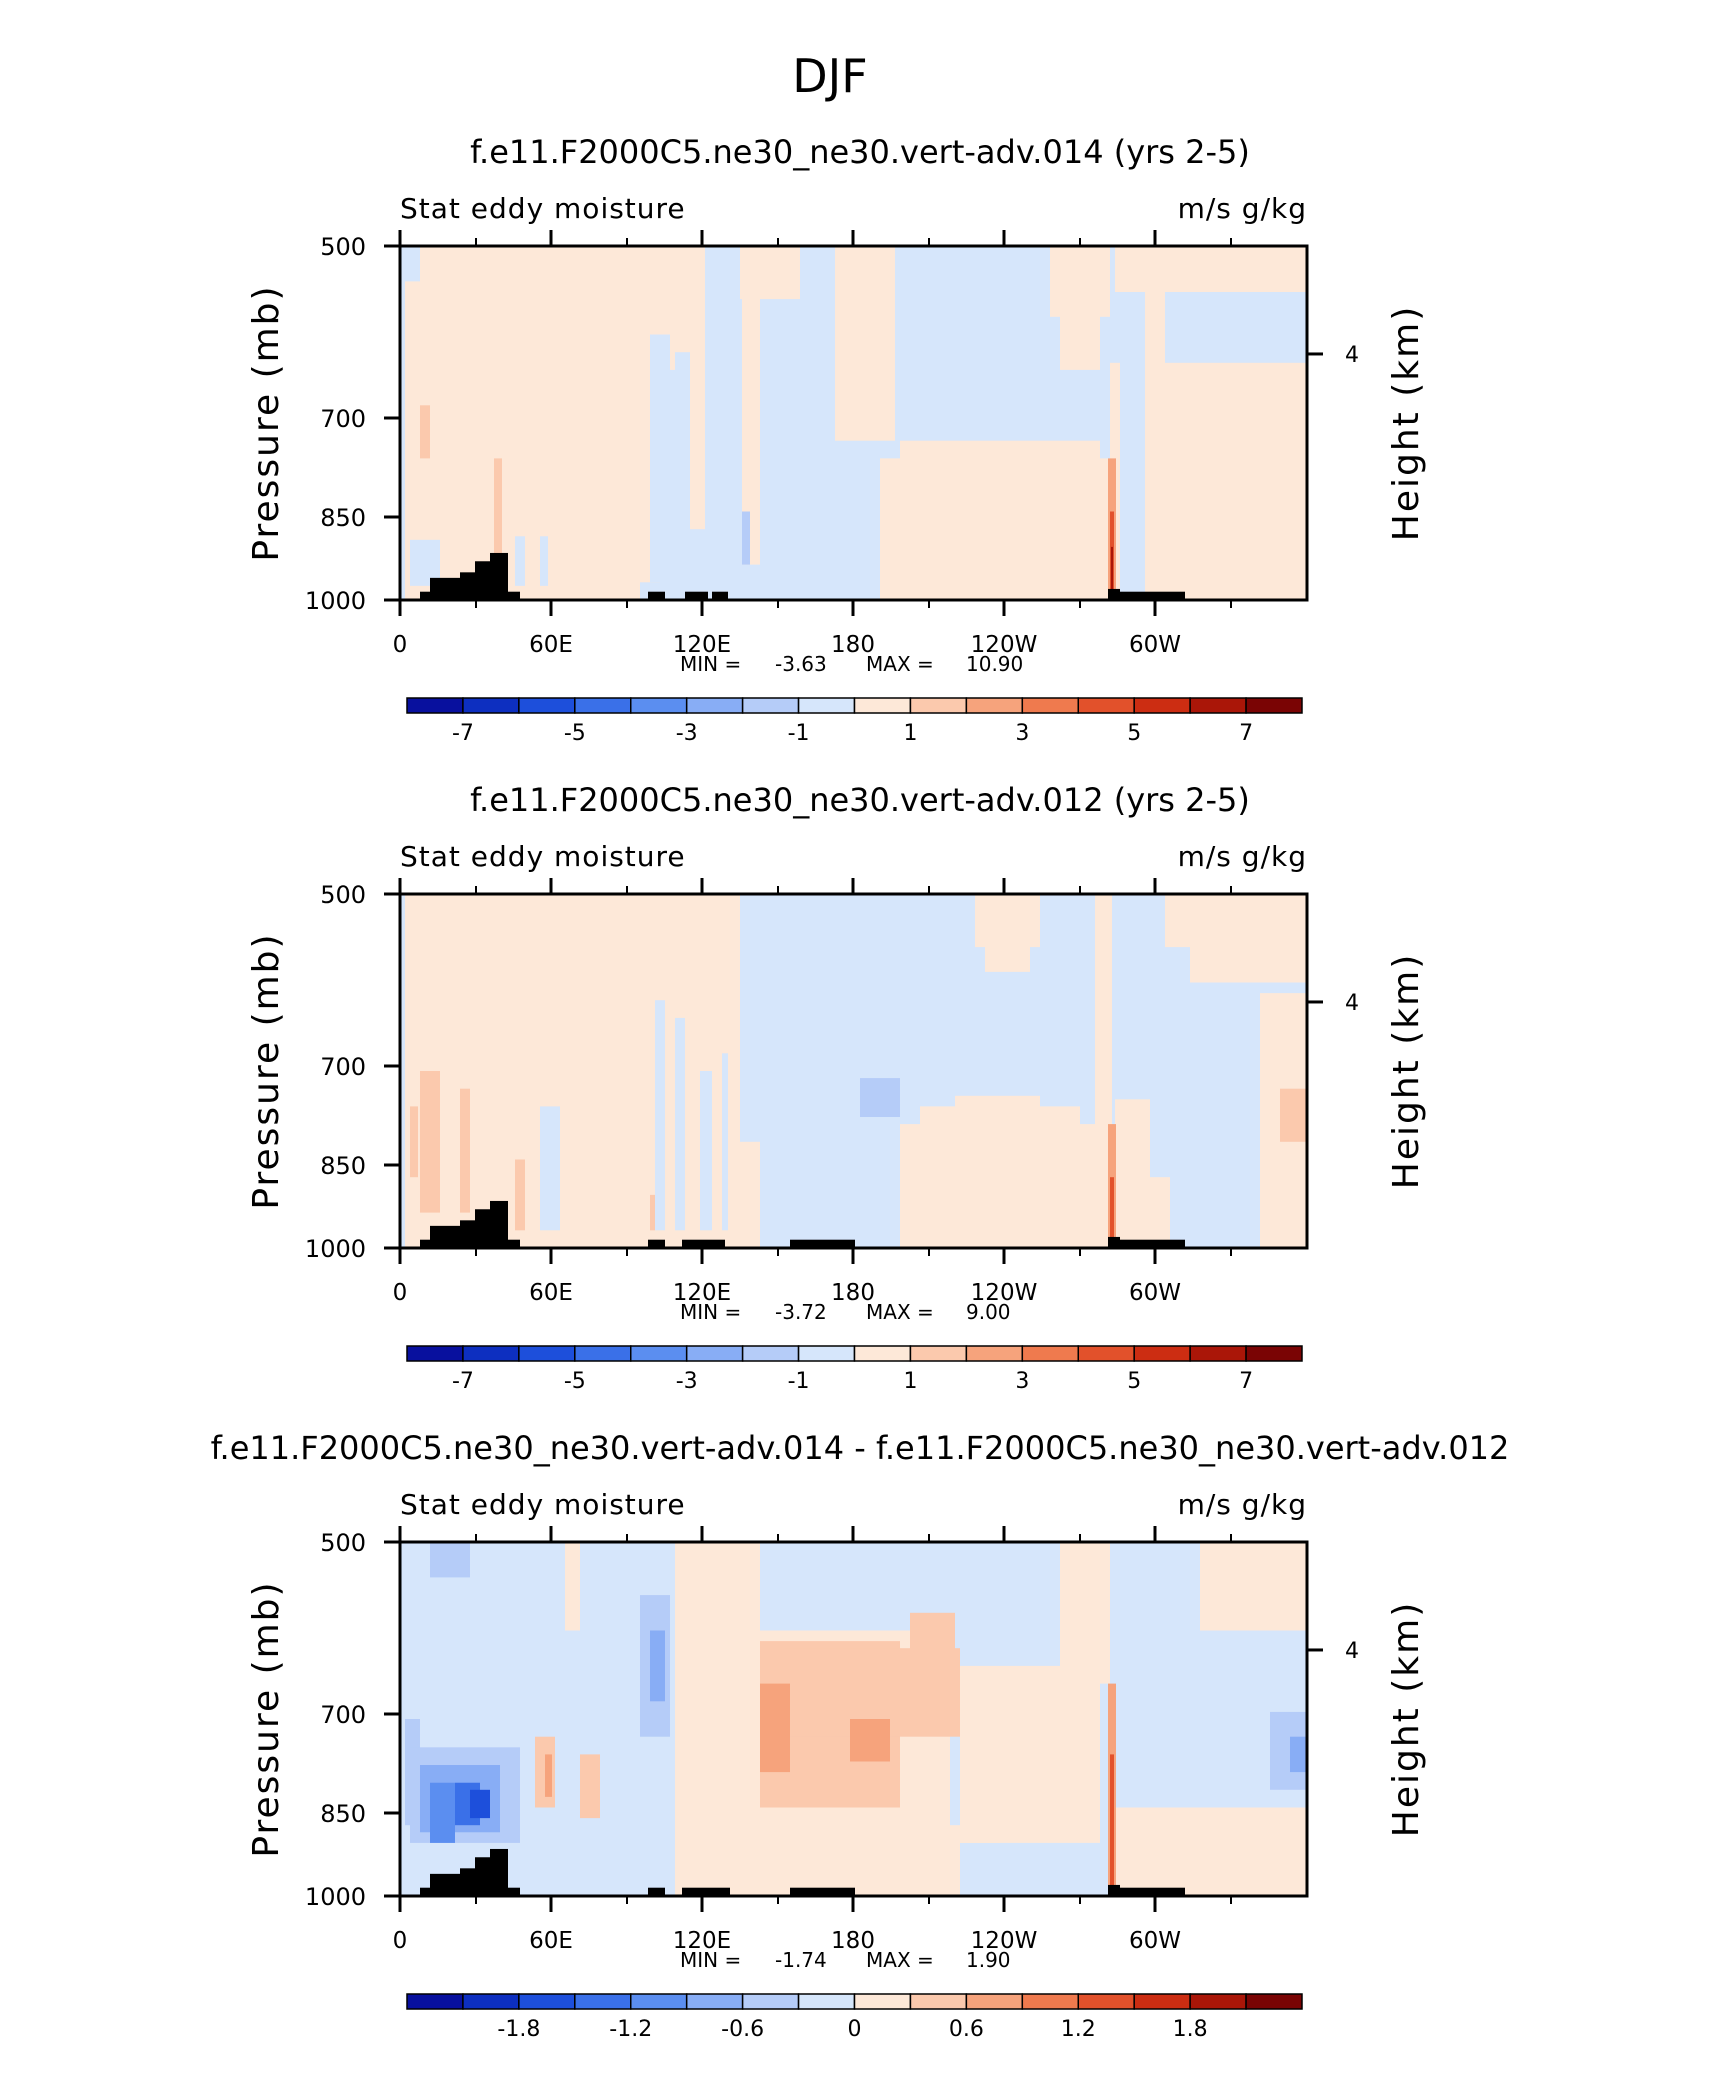  What do you see at coordinates (1246, 1381) in the screenshot?
I see `colorbar-tick-label: 7` at bounding box center [1246, 1381].